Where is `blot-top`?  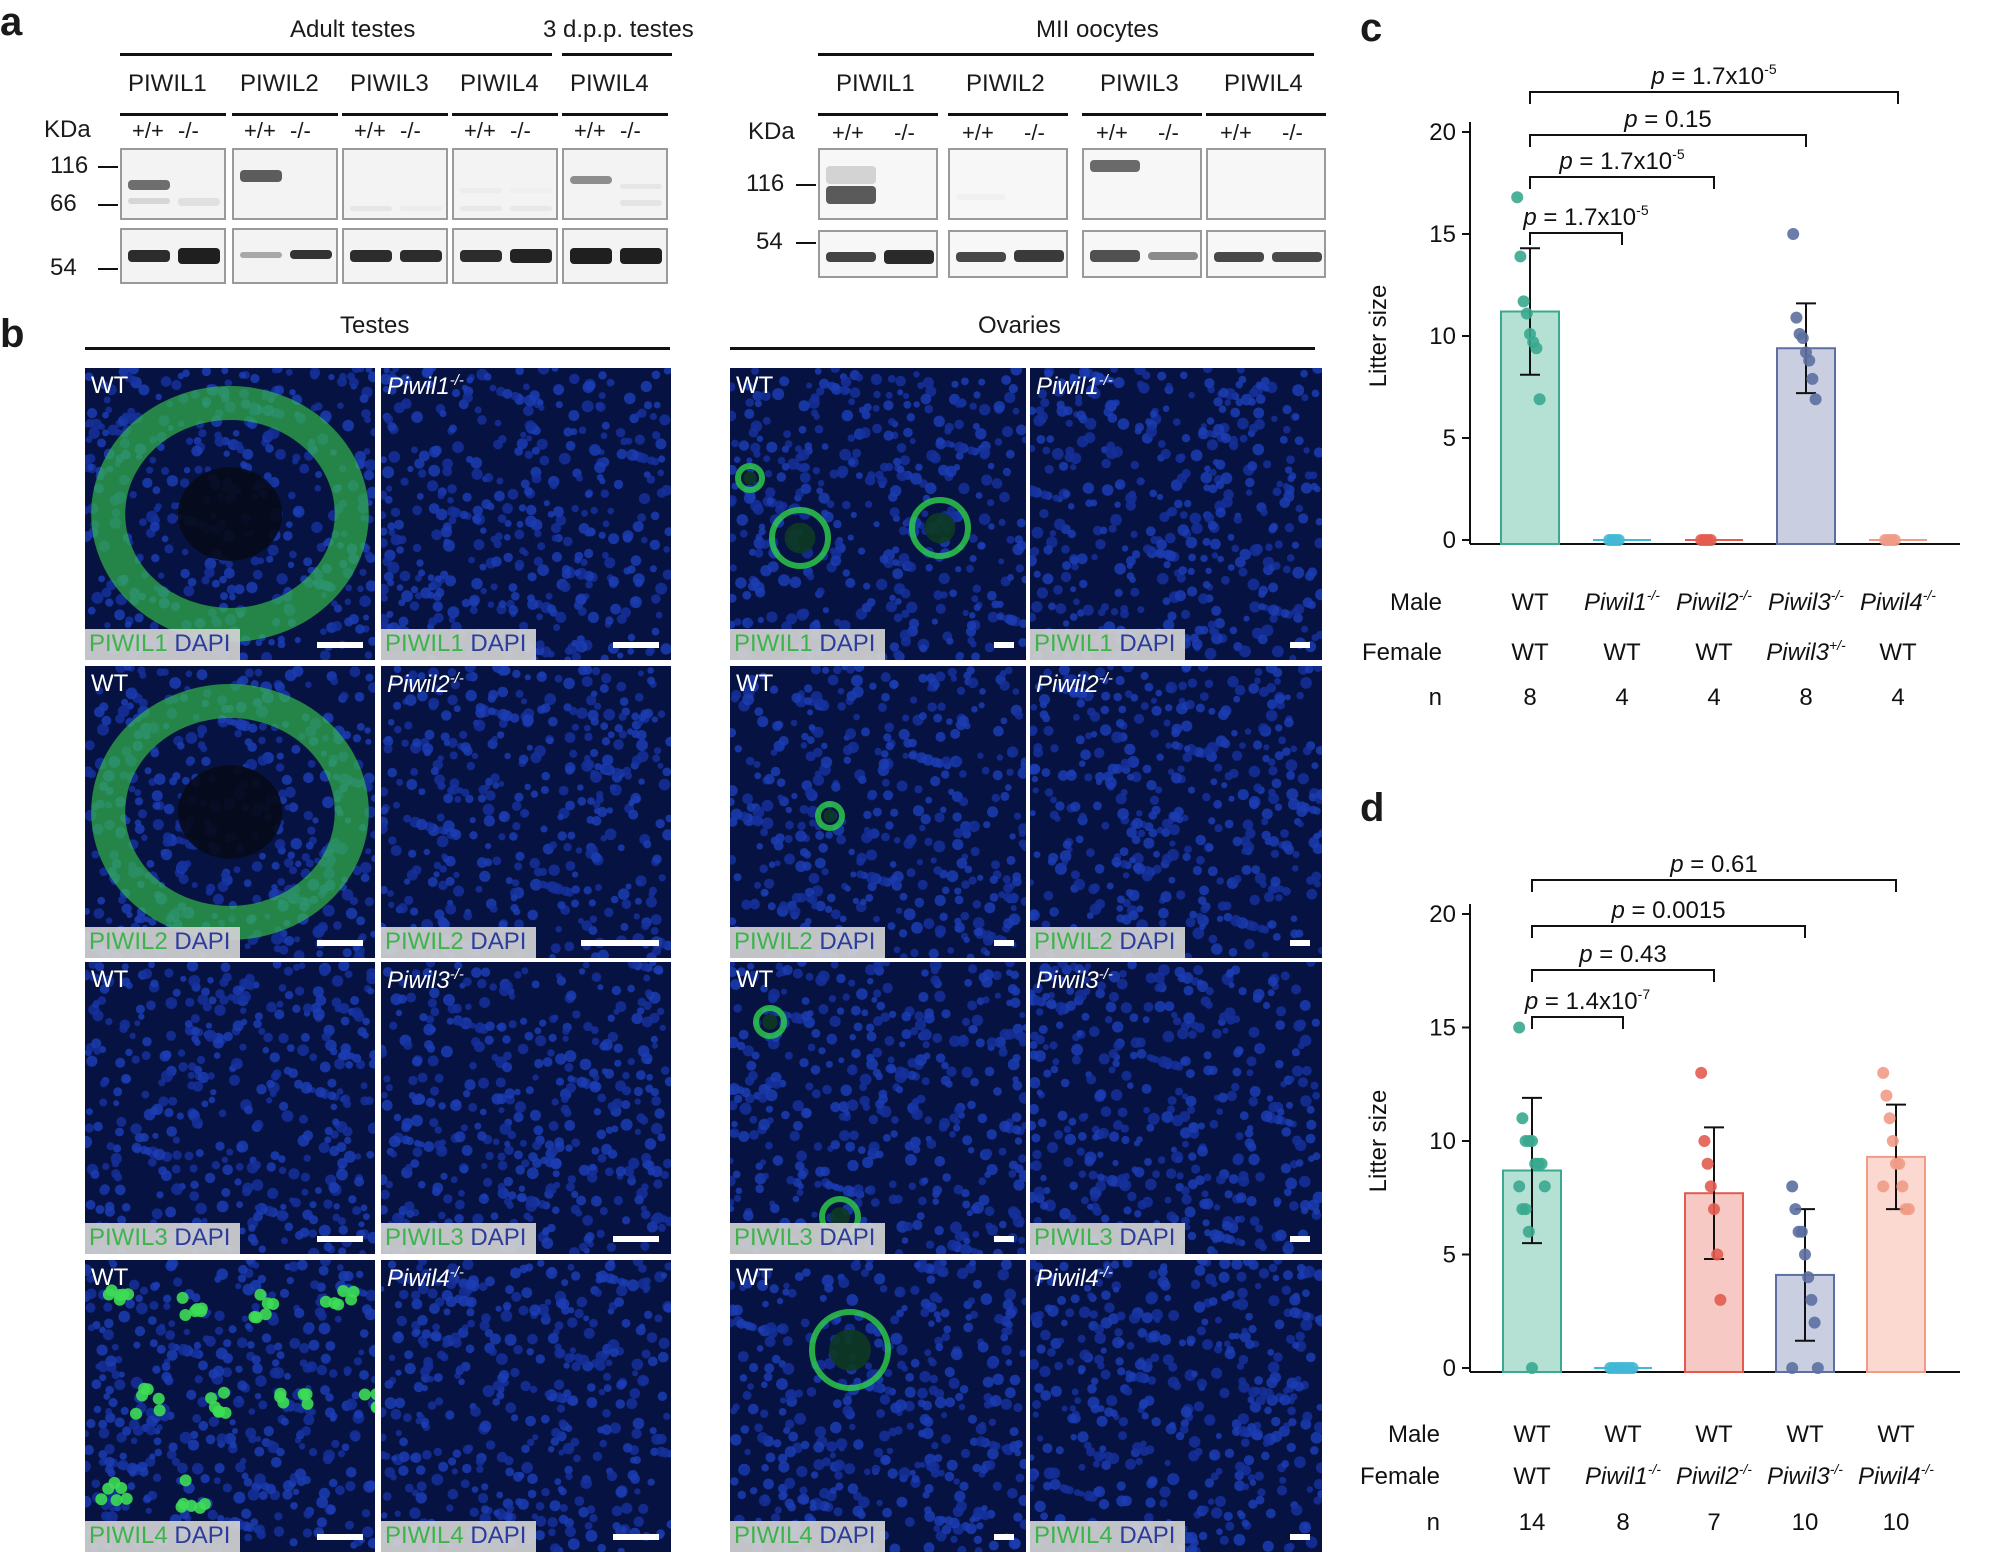
blot-top is located at coordinates (1008, 184).